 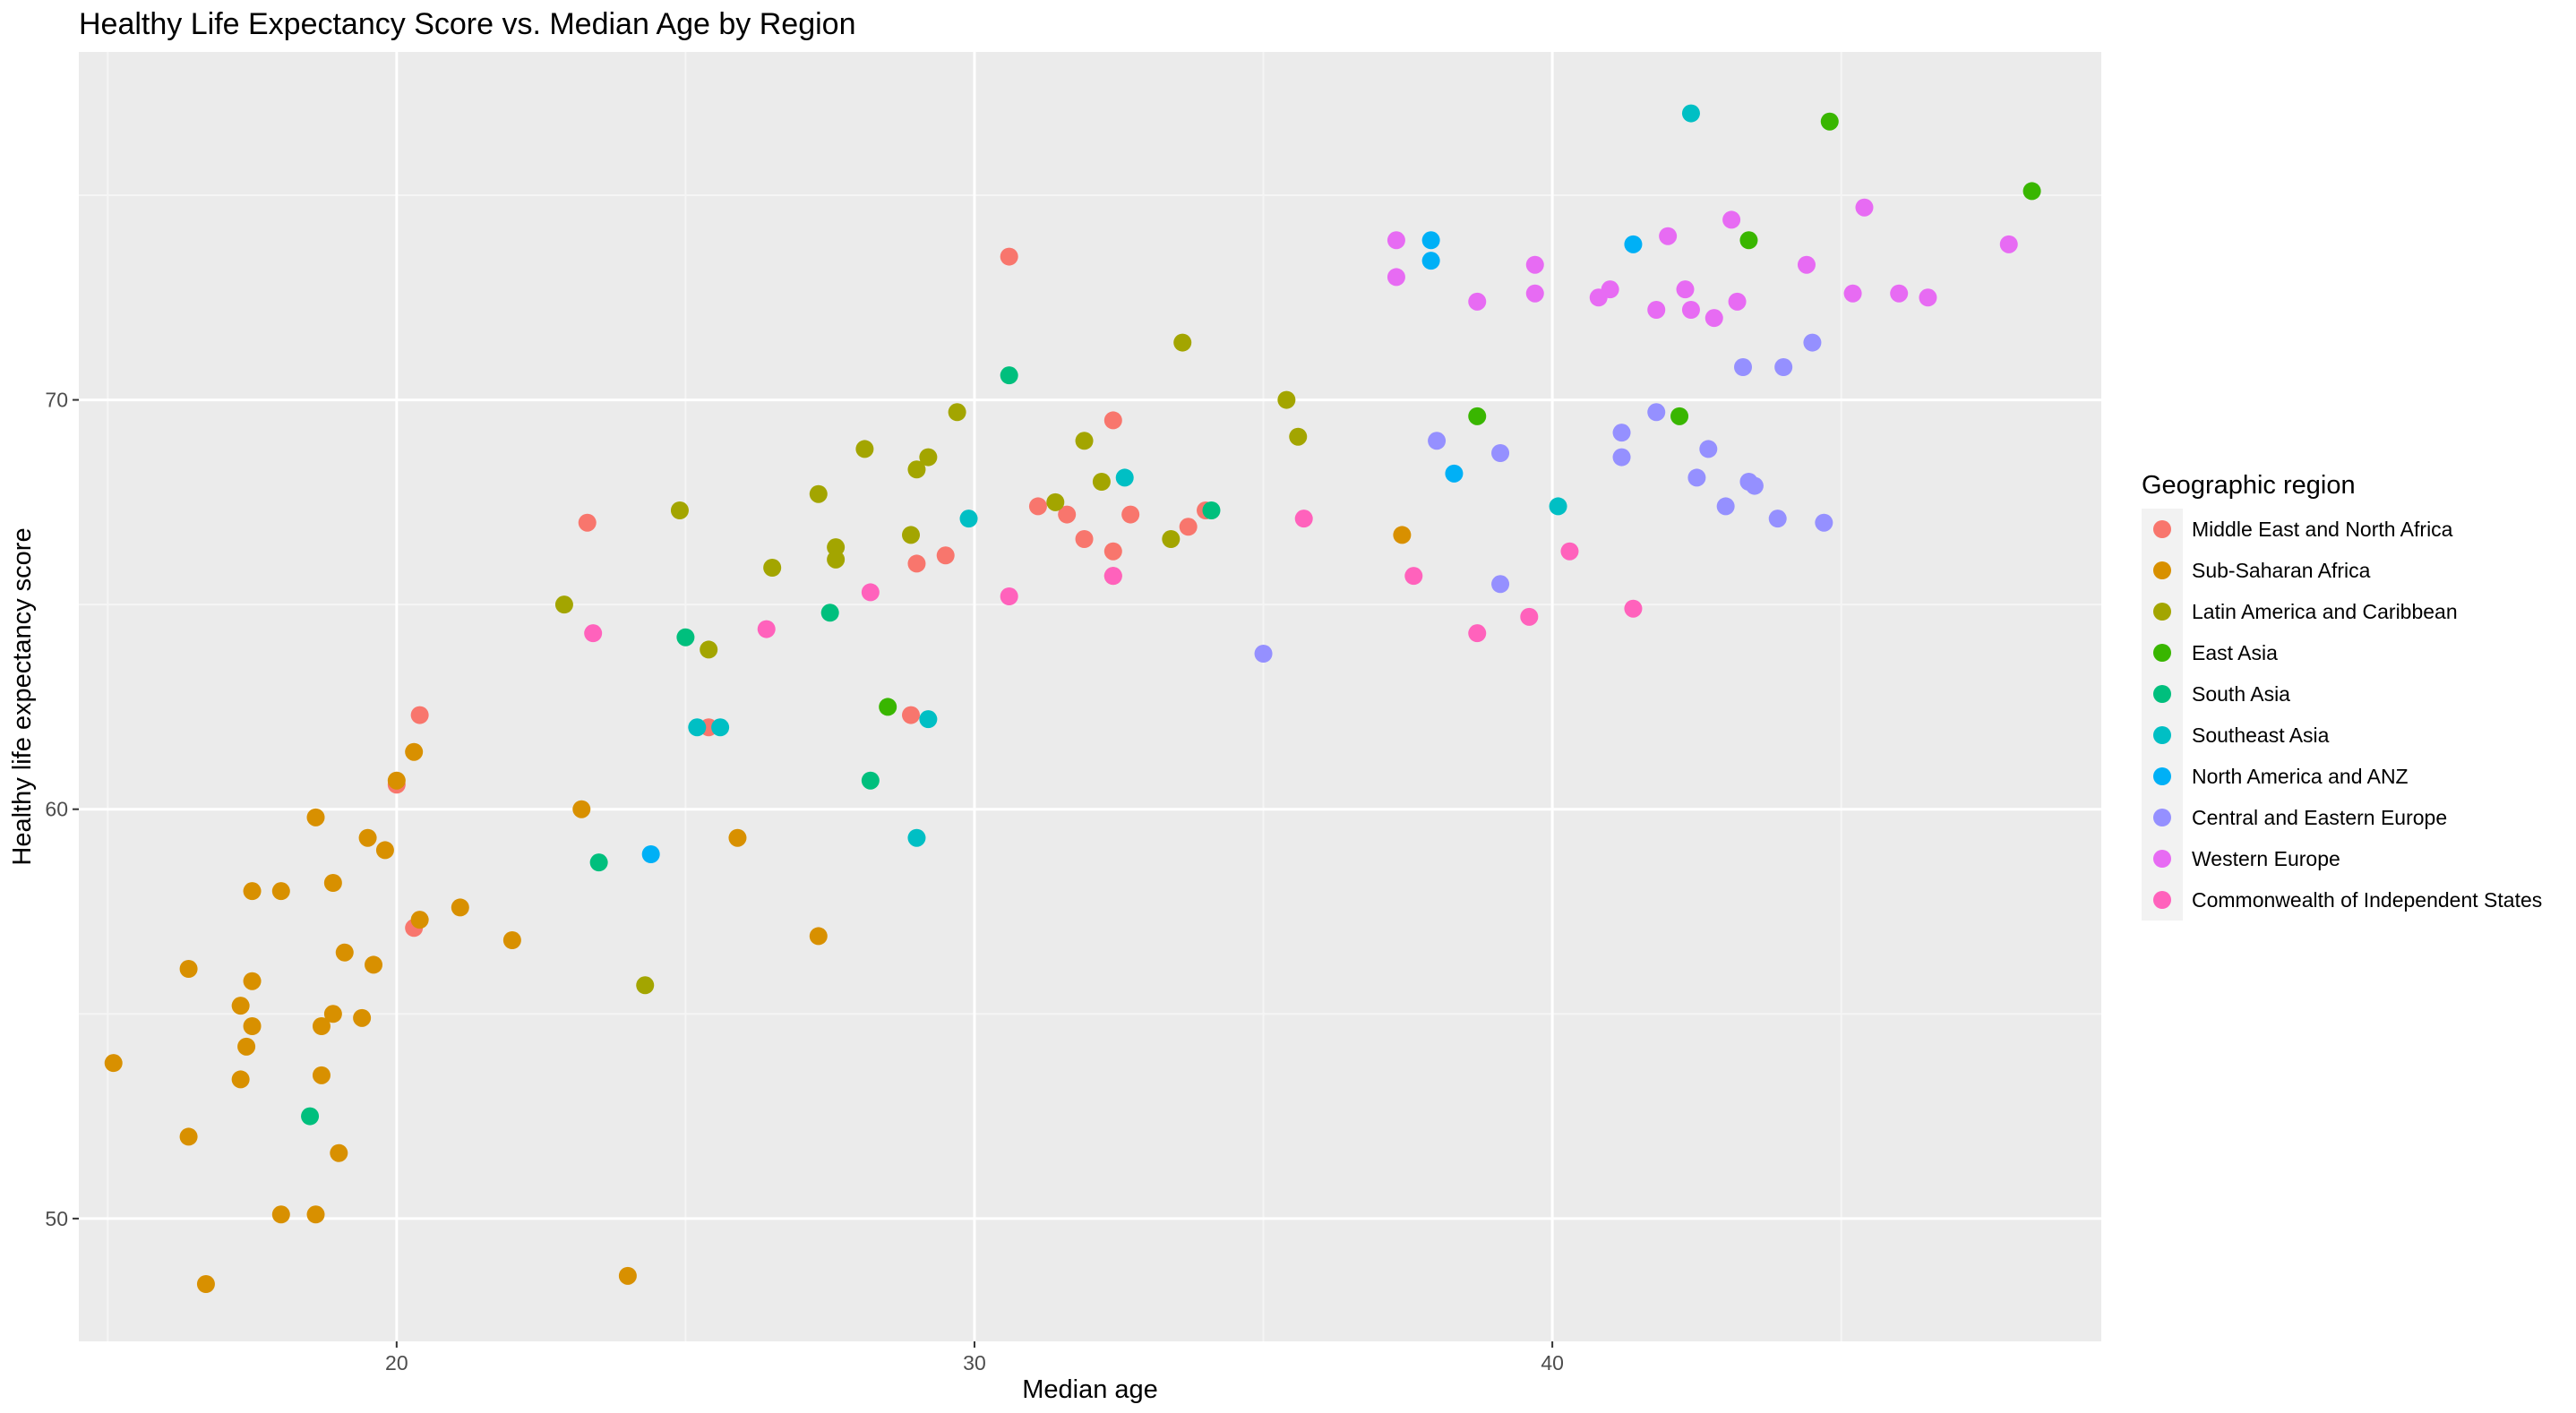 I want to click on legend-label: Middle East and North Africa, so click(x=2322, y=529).